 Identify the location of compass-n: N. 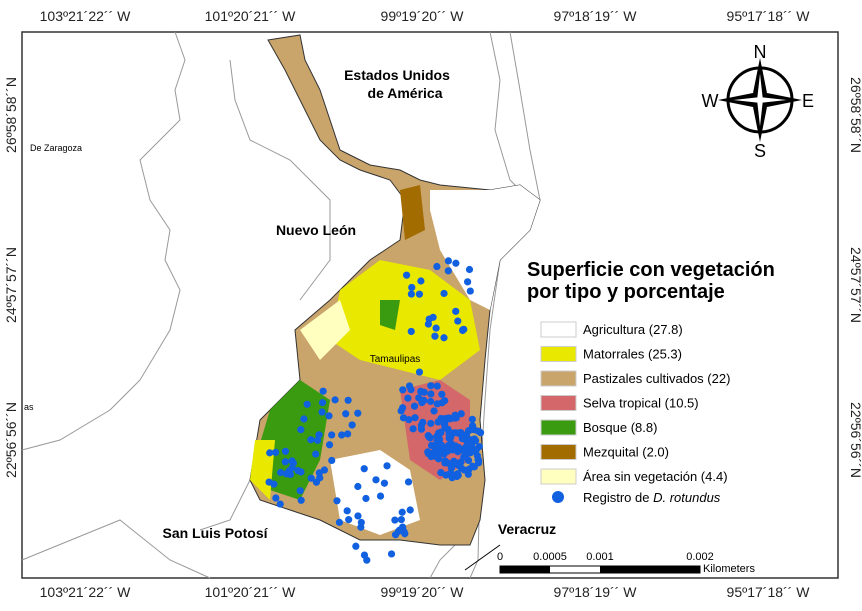
(760, 52).